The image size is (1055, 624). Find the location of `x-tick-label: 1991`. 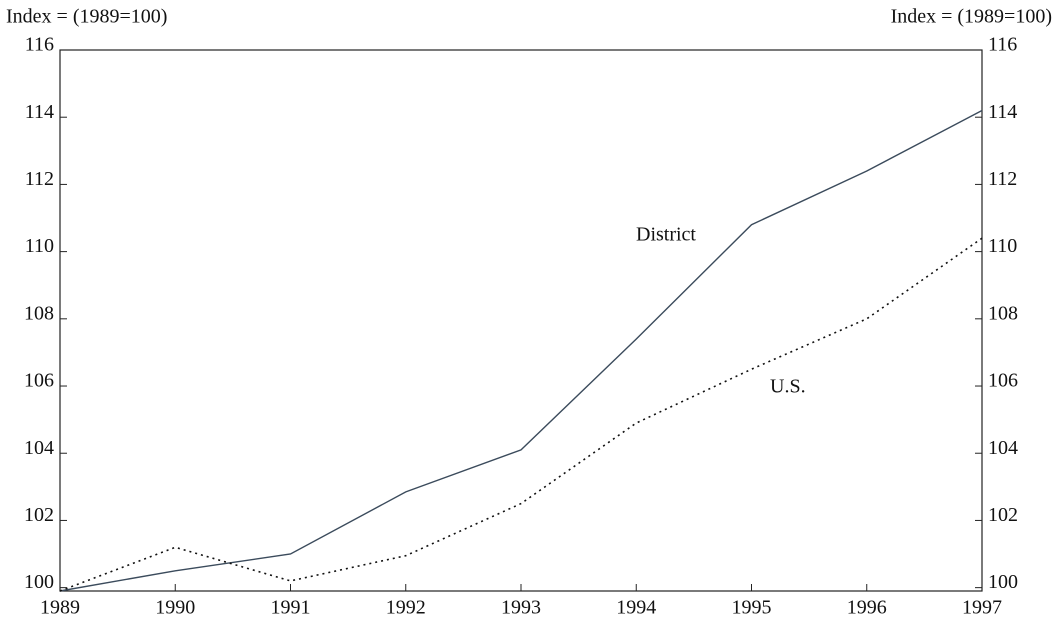

x-tick-label: 1991 is located at coordinates (291, 608).